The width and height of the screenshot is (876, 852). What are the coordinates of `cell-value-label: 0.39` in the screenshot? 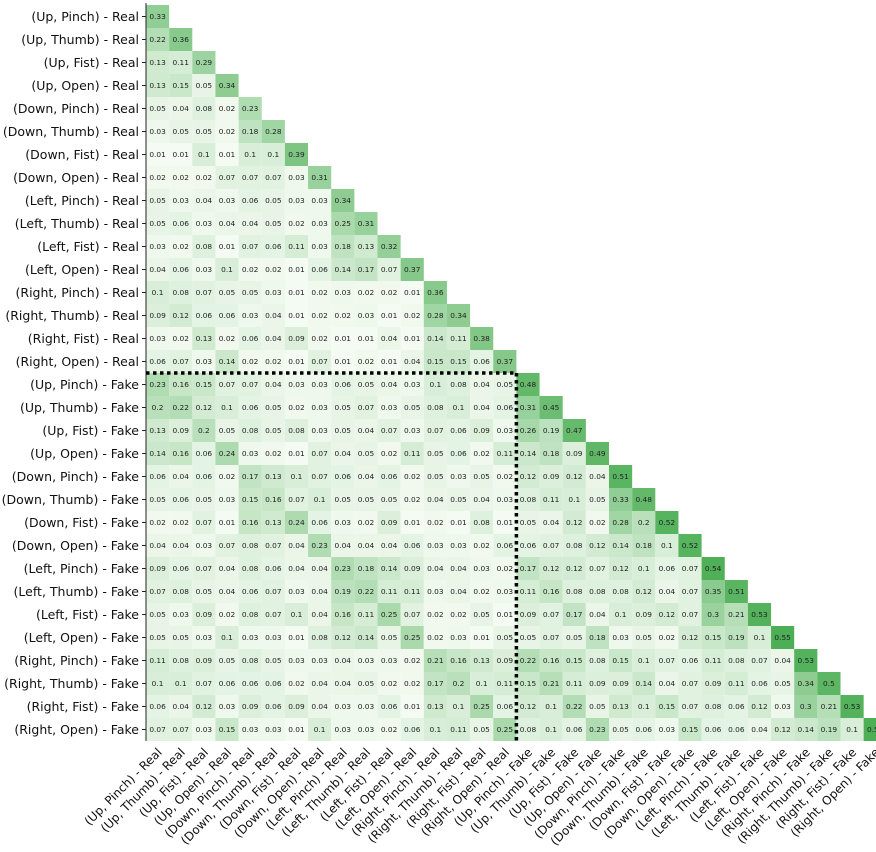 It's located at (296, 154).